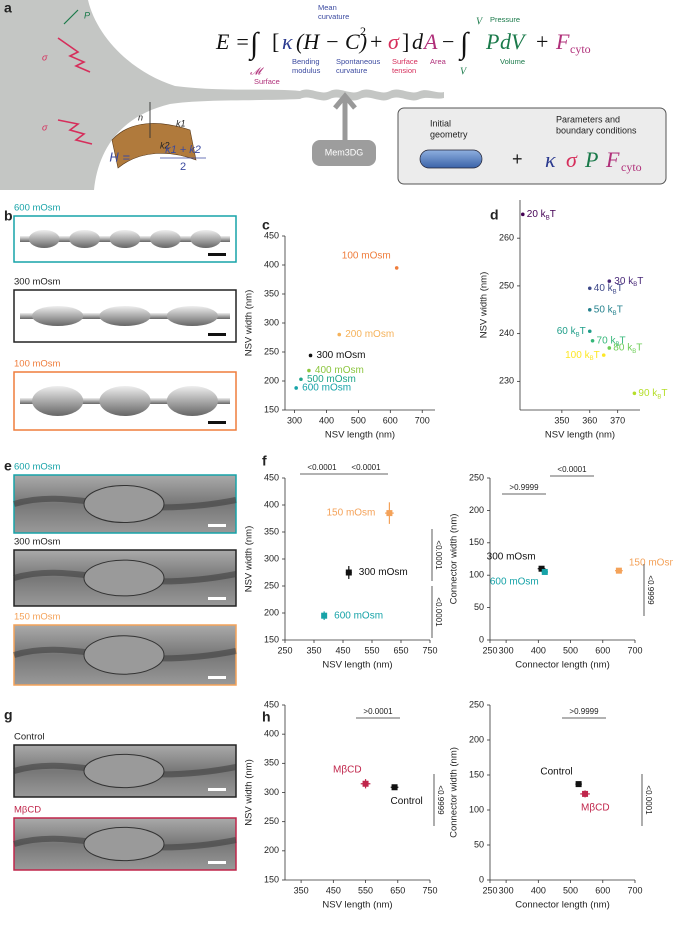 The height and width of the screenshot is (948, 673). I want to click on y-tick-label: 260, so click(506, 238).